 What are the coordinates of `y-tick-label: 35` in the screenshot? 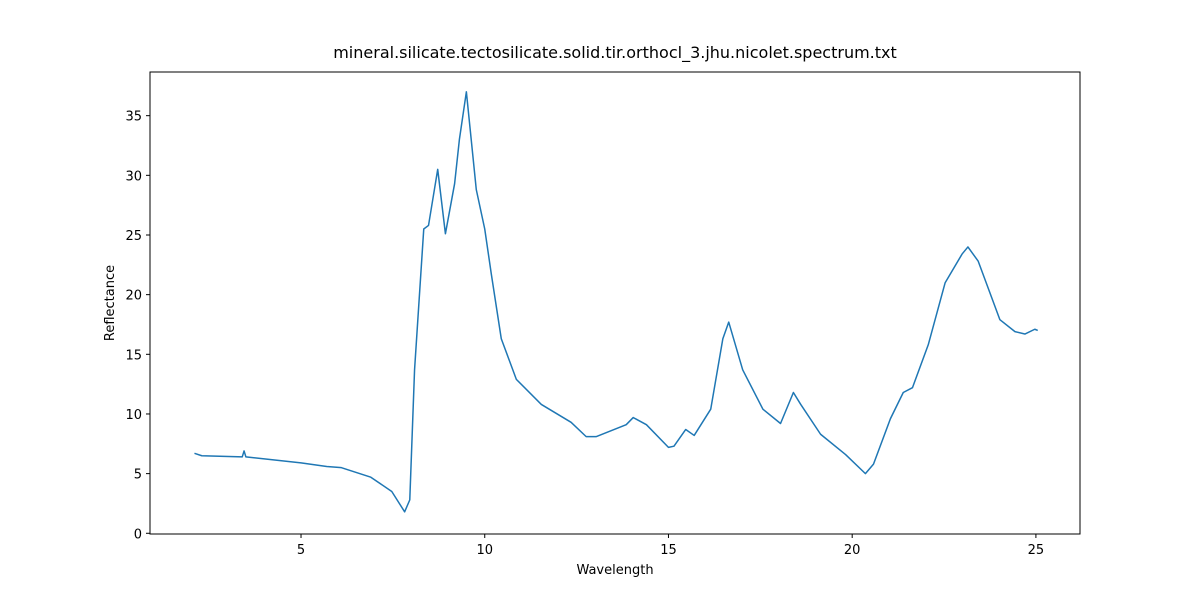 It's located at (133, 117).